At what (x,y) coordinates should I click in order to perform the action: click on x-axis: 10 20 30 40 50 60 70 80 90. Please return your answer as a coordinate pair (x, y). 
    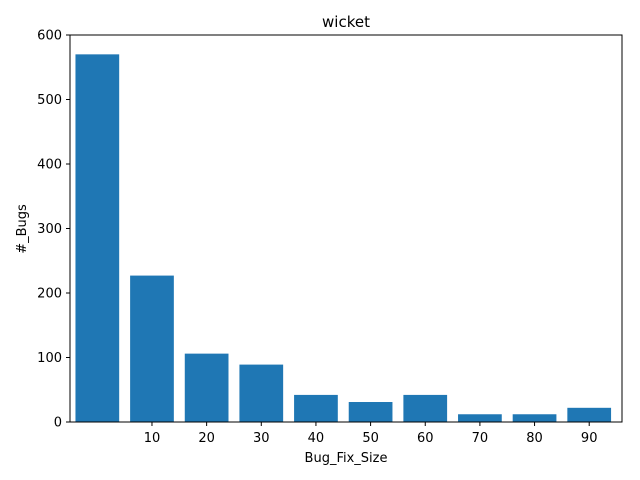
    Looking at the image, I should click on (371, 434).